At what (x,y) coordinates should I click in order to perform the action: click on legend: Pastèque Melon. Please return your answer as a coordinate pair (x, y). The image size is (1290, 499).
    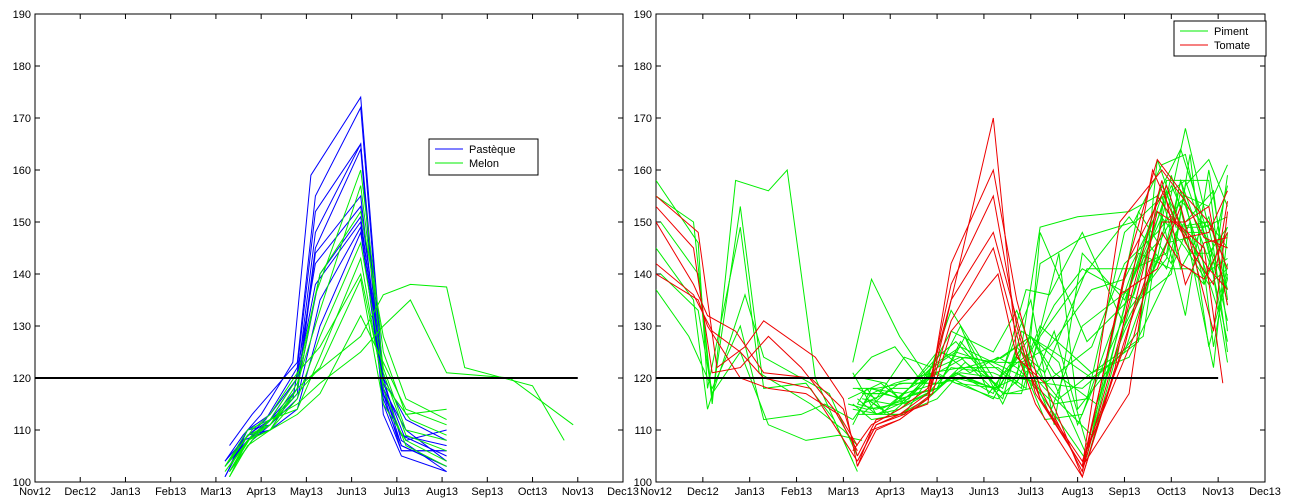
    Looking at the image, I should click on (483, 157).